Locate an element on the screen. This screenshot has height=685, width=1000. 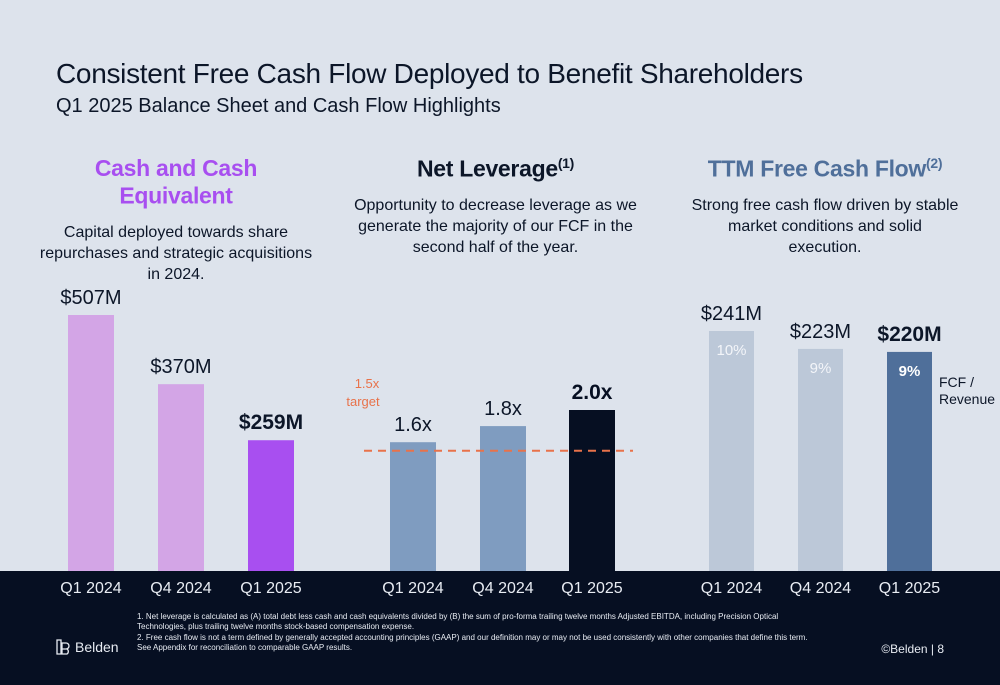
chart3-ratio-legend-line2: Revenue is located at coordinates (967, 399).